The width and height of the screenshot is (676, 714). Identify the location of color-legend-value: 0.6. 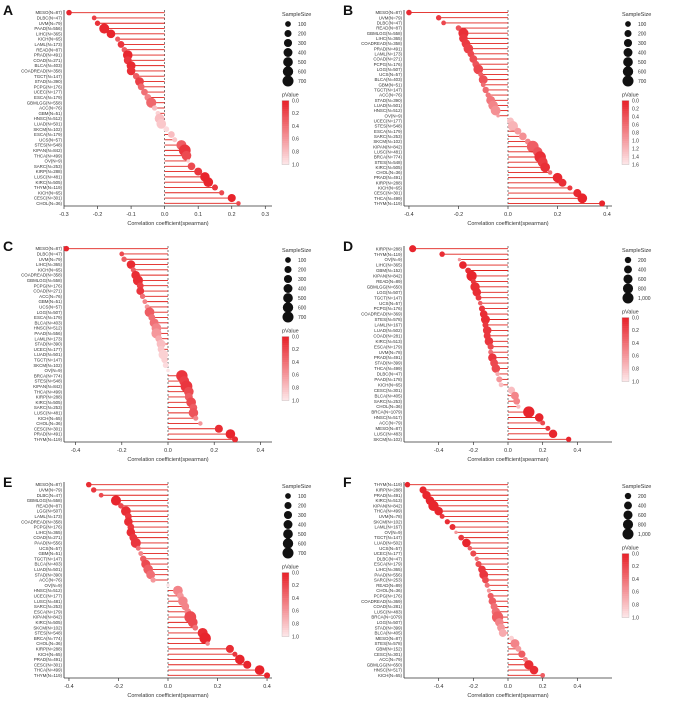
(635, 357).